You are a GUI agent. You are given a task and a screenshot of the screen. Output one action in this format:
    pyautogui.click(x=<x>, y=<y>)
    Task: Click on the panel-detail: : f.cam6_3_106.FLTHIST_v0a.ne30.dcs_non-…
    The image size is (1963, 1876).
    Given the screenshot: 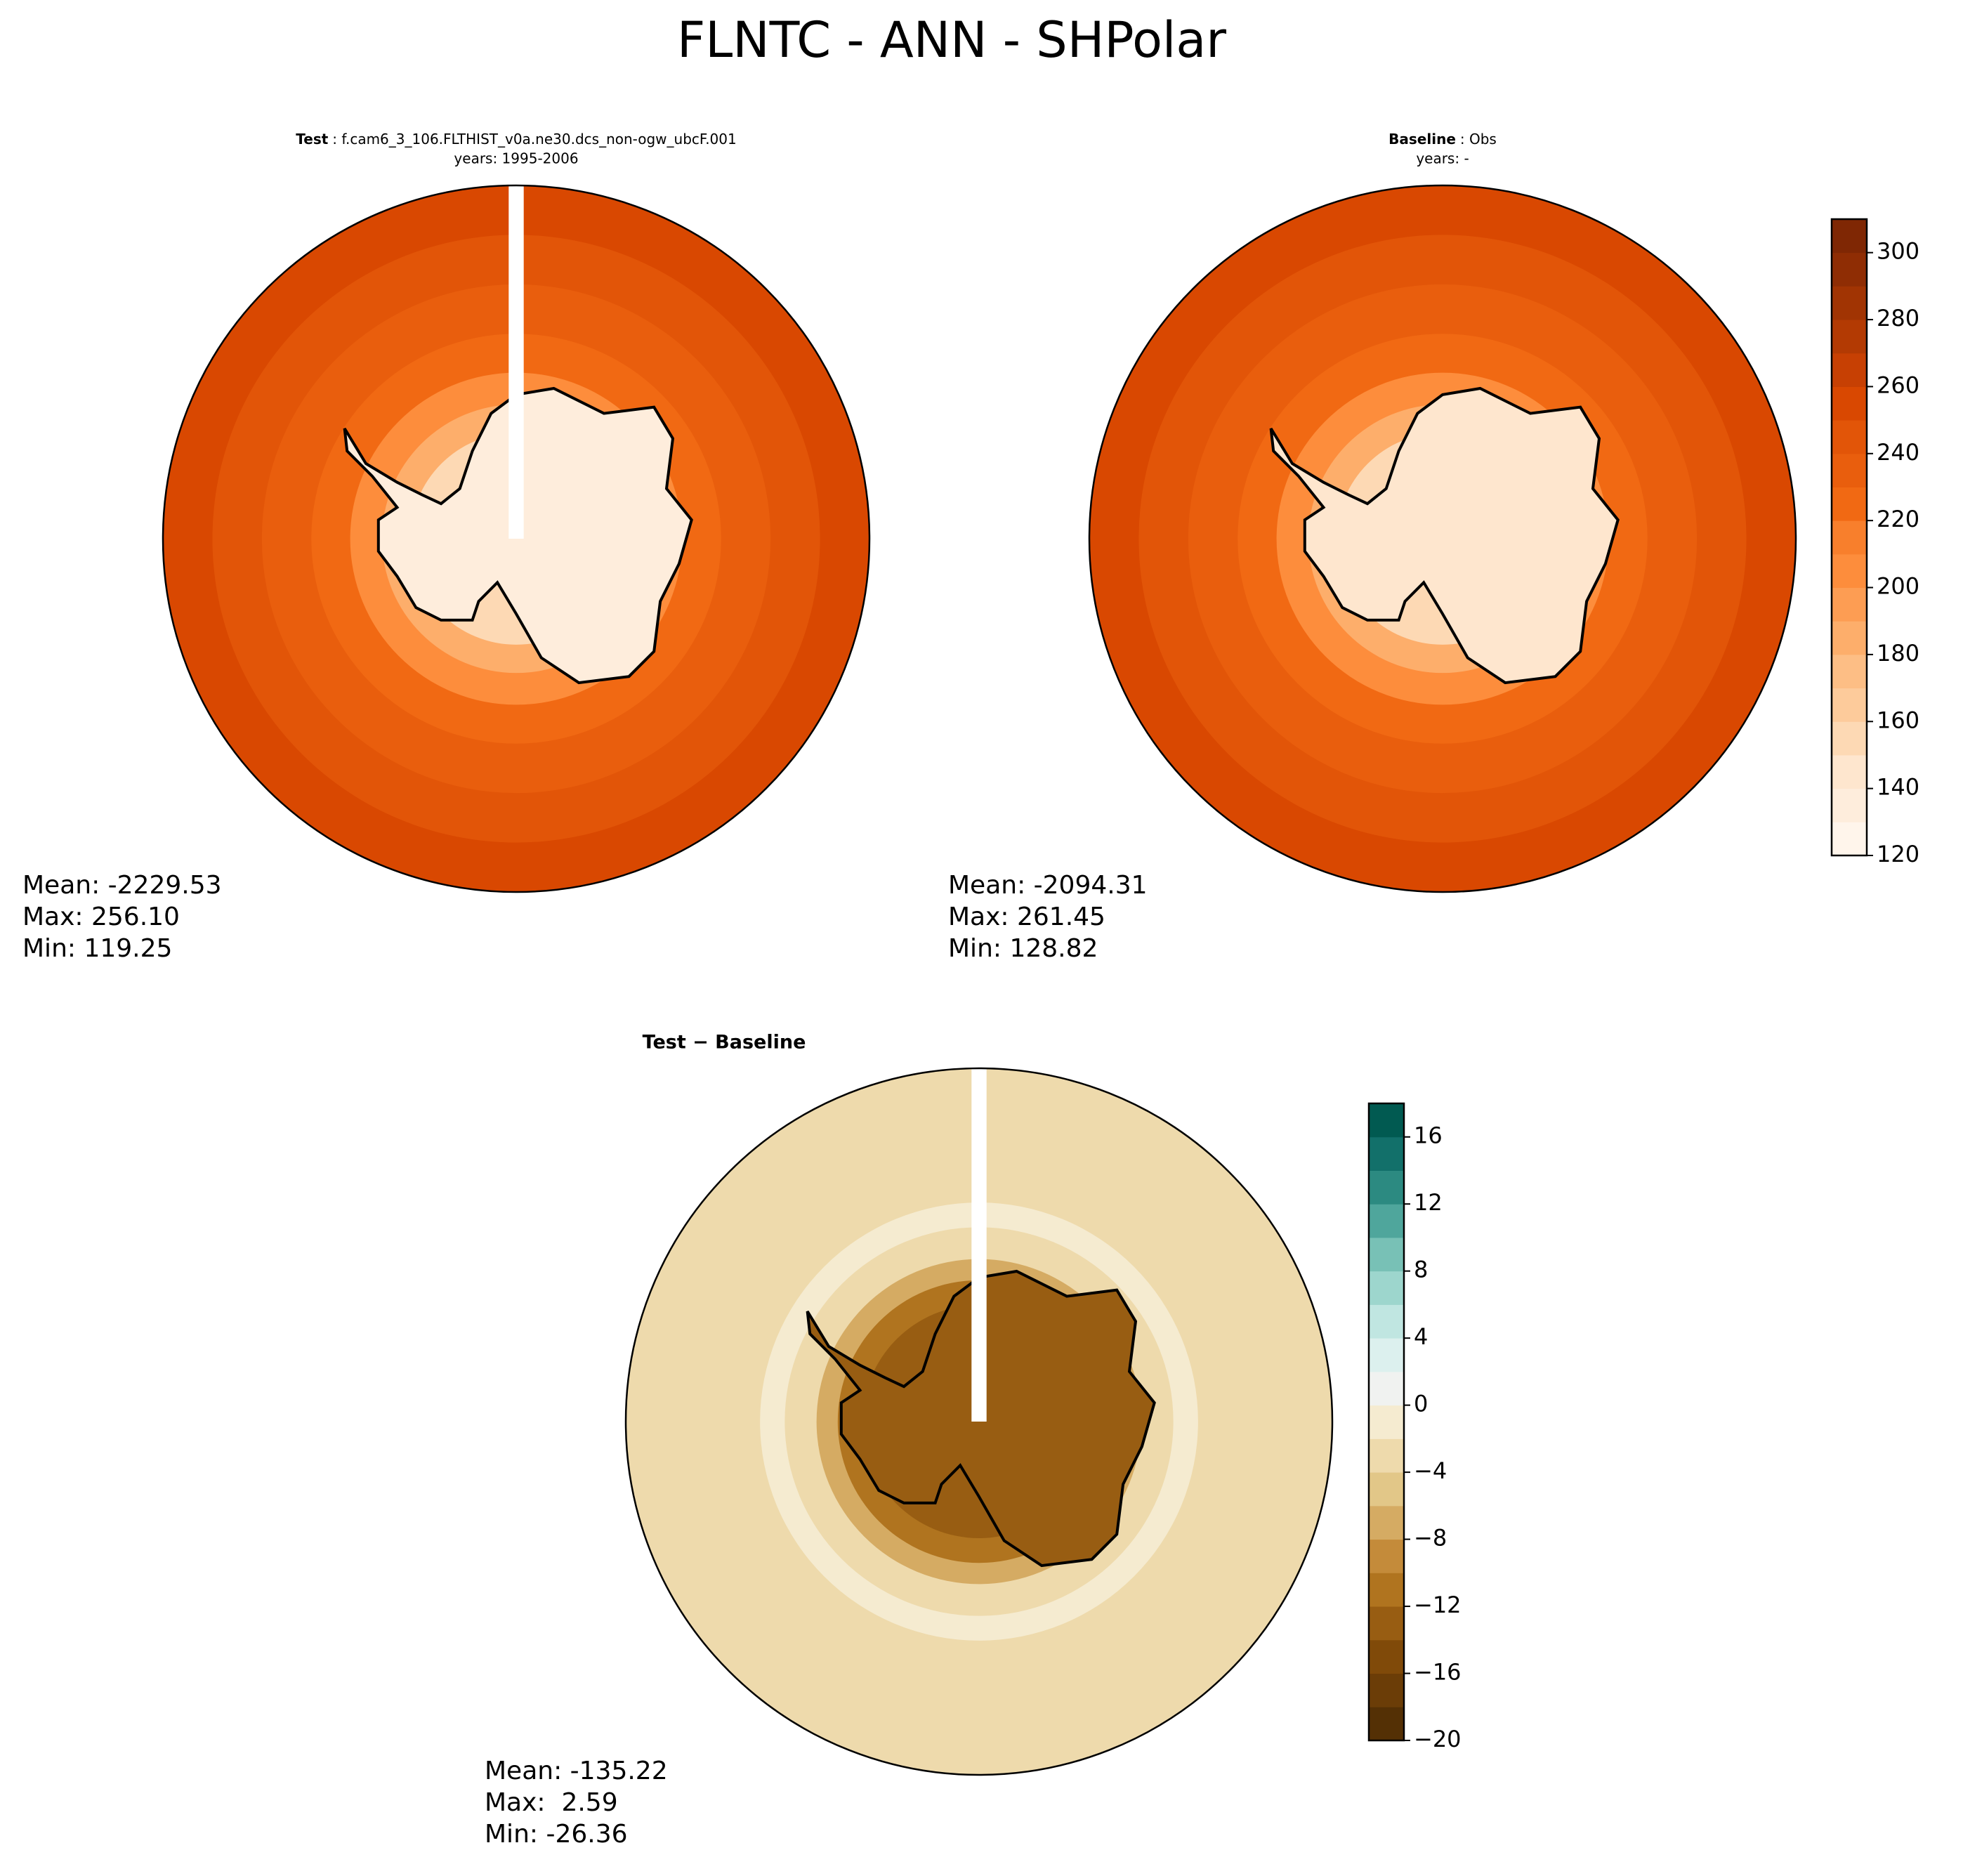 What is the action you would take?
    pyautogui.click(x=534, y=139)
    